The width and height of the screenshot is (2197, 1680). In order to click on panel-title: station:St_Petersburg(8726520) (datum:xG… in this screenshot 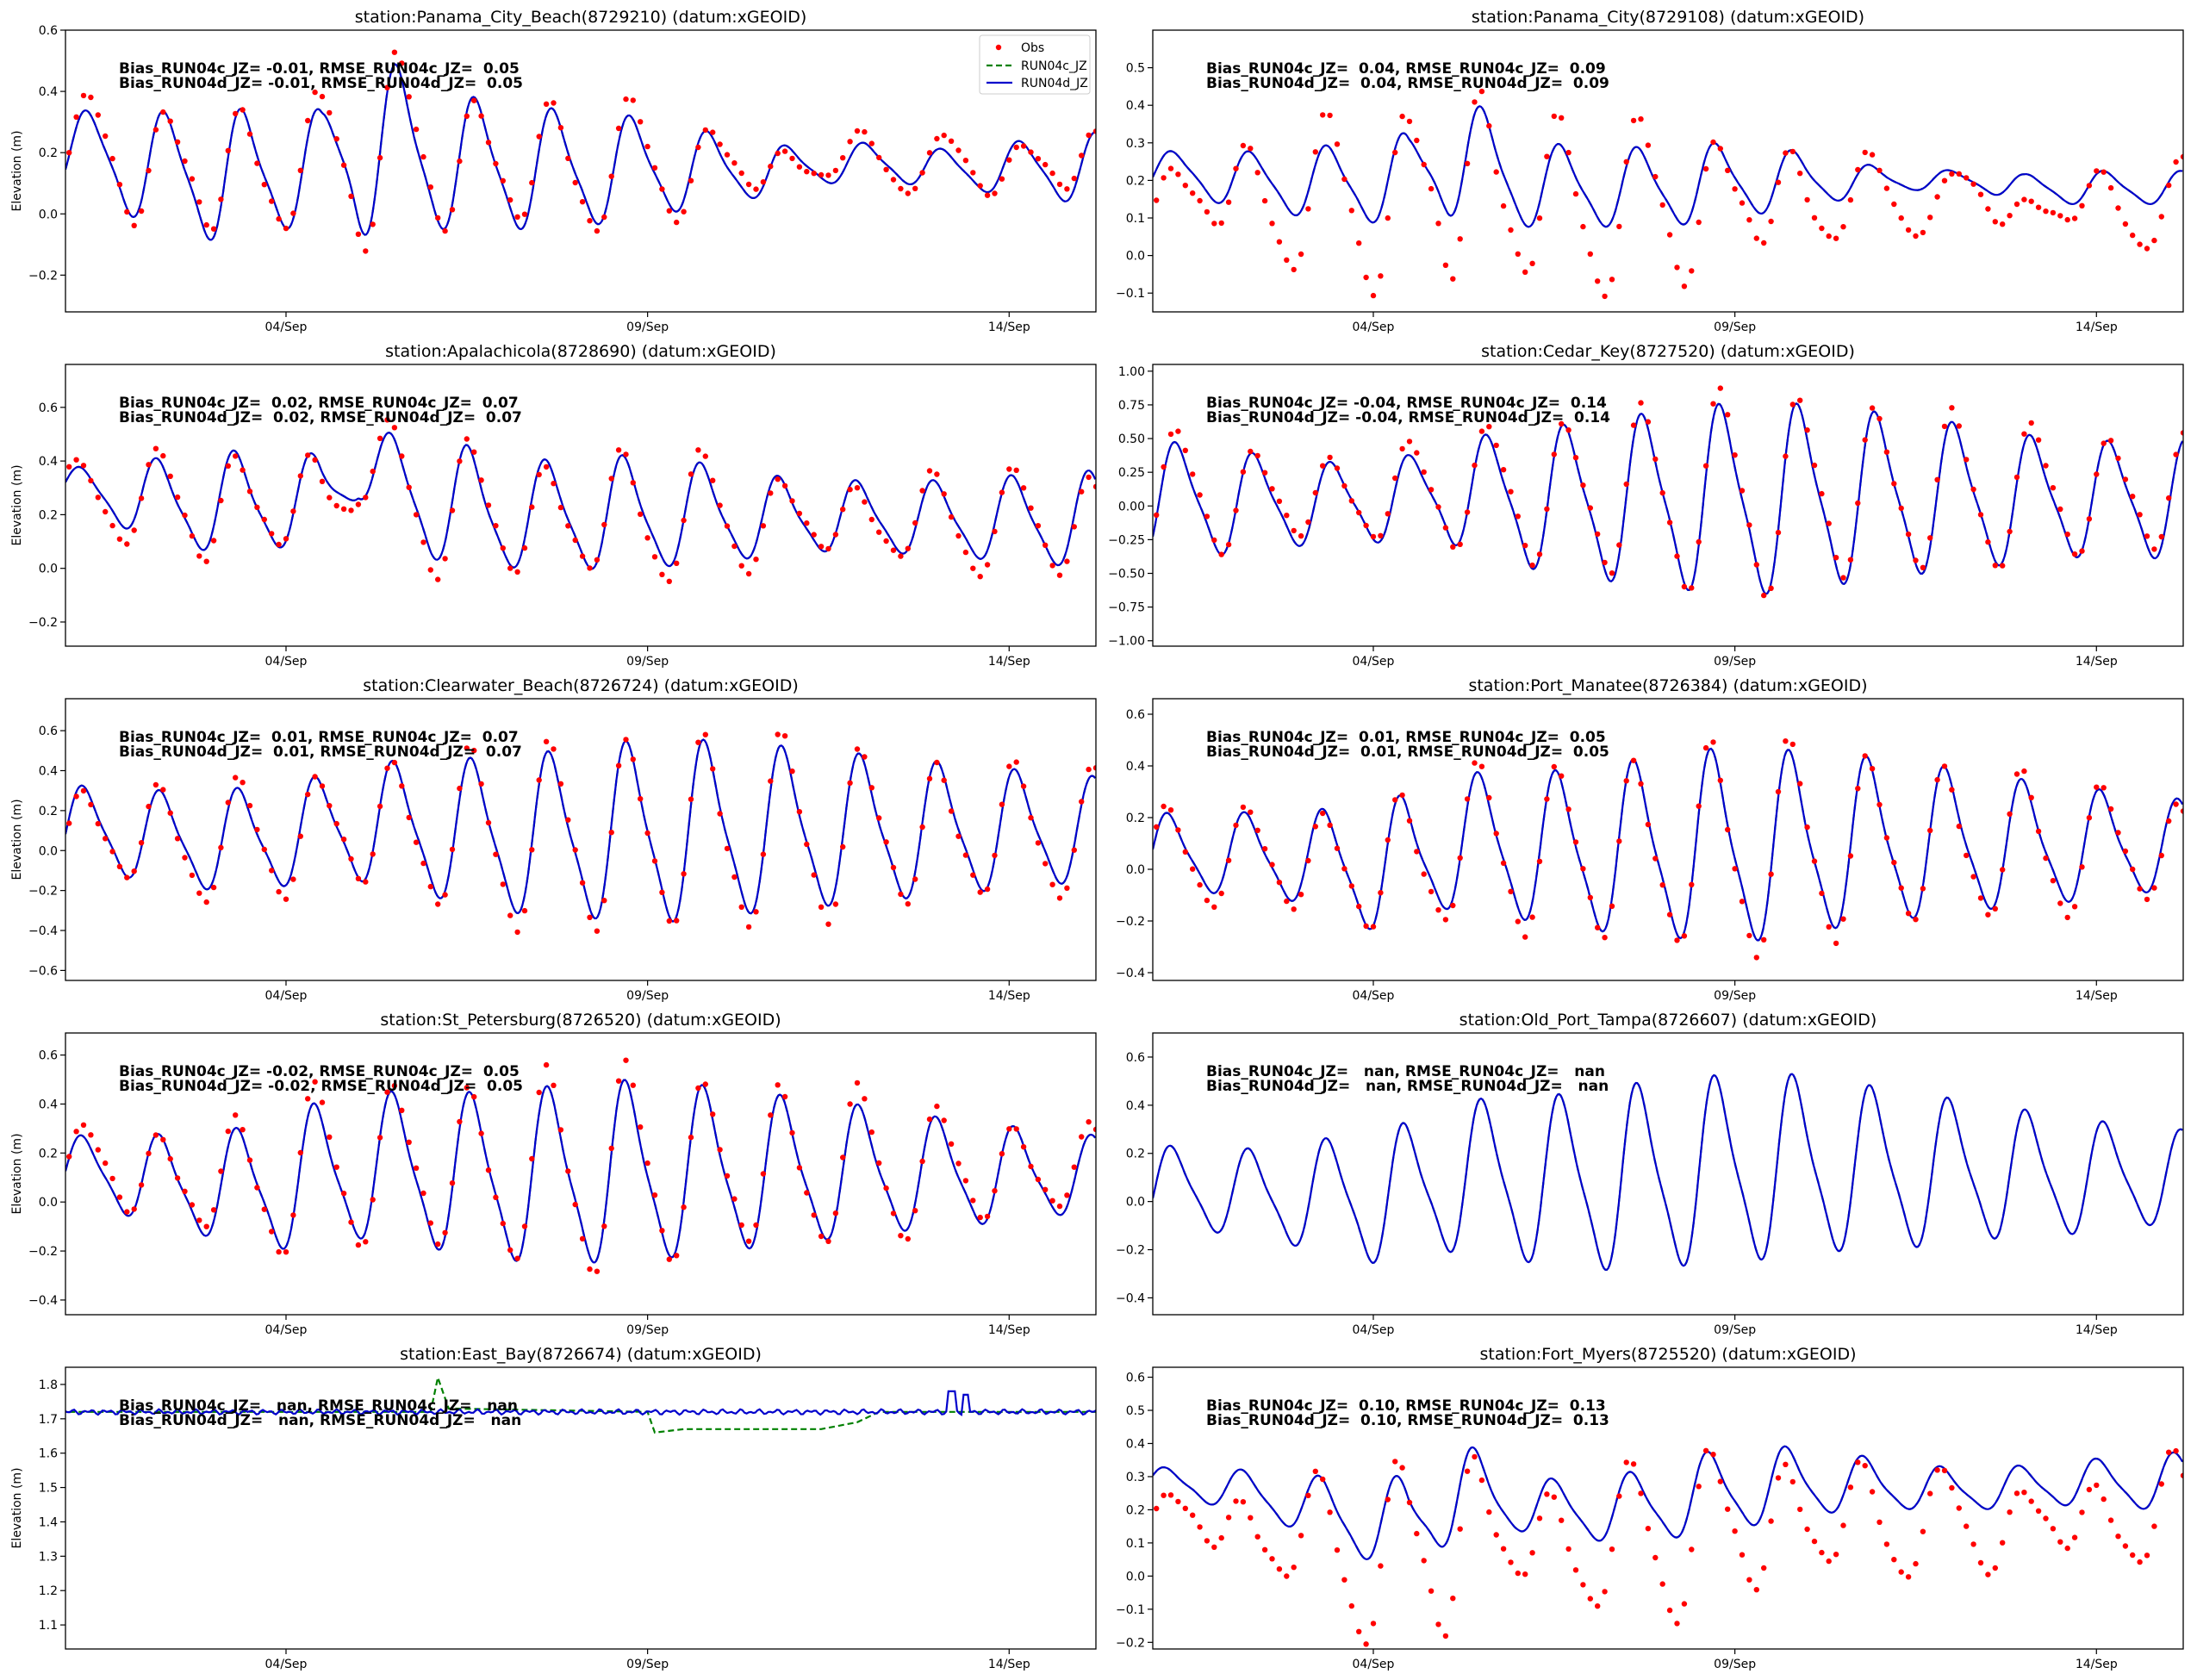, I will do `click(580, 1021)`.